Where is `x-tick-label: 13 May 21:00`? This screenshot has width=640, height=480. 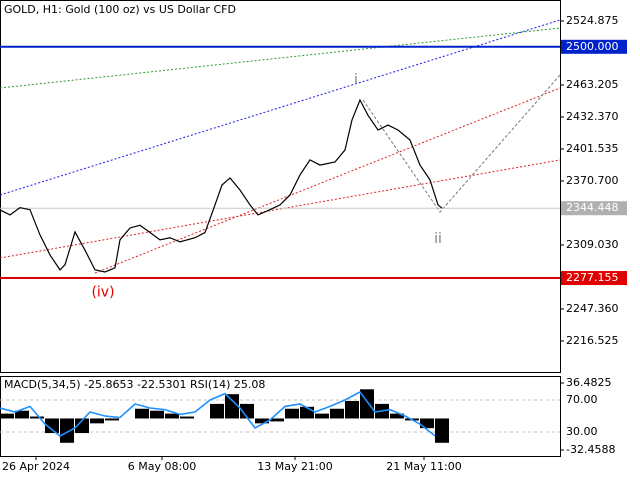 x-tick-label: 13 May 21:00 is located at coordinates (294, 466).